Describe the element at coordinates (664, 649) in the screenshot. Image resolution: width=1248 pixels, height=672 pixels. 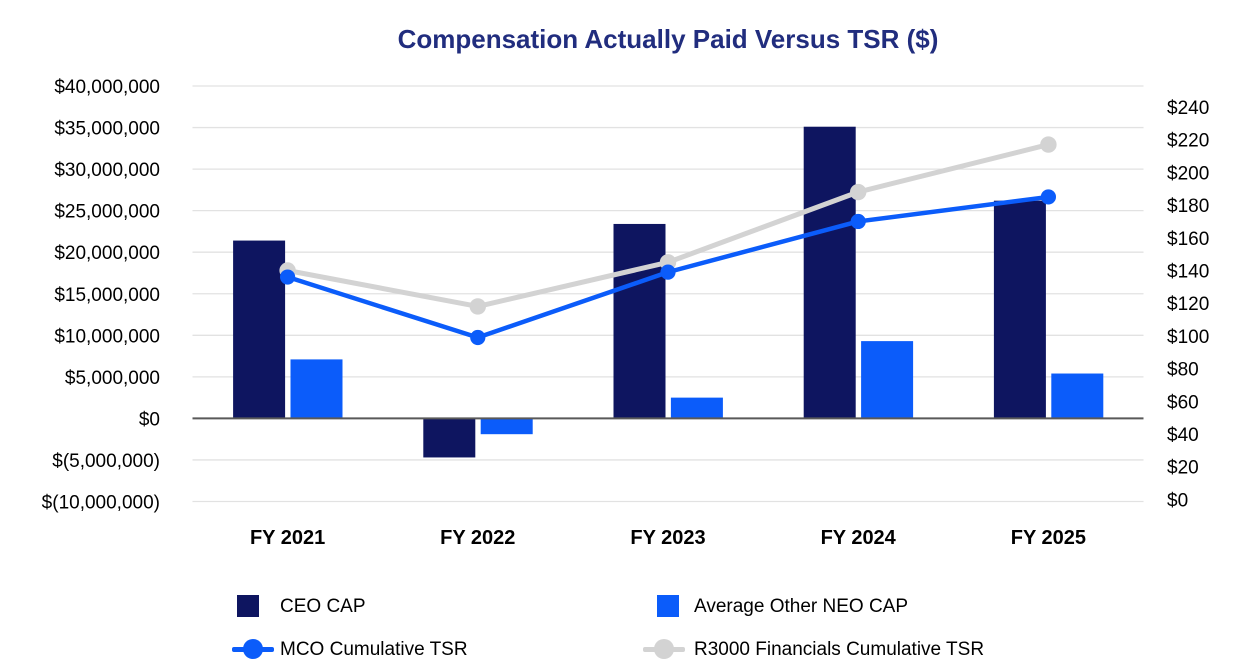
I see `r3000-tsr-dot-marker` at that location.